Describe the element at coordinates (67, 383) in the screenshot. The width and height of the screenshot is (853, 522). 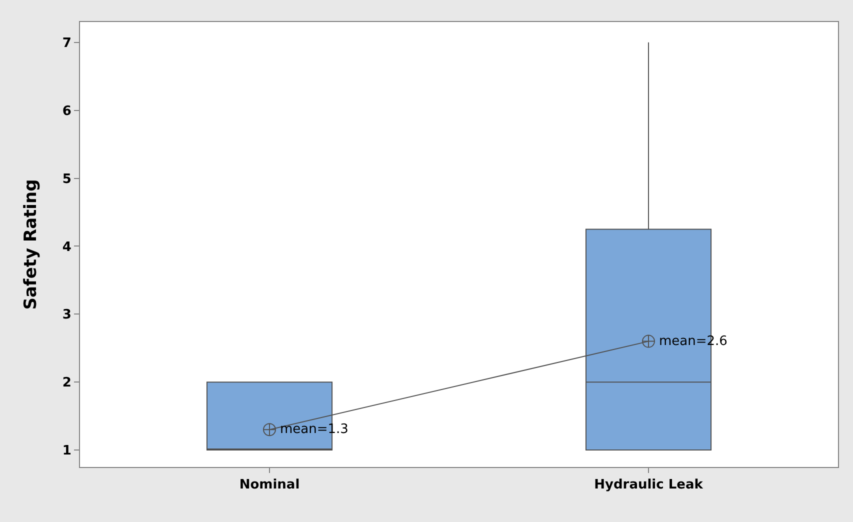
I see `y-tick-label: 2` at that location.